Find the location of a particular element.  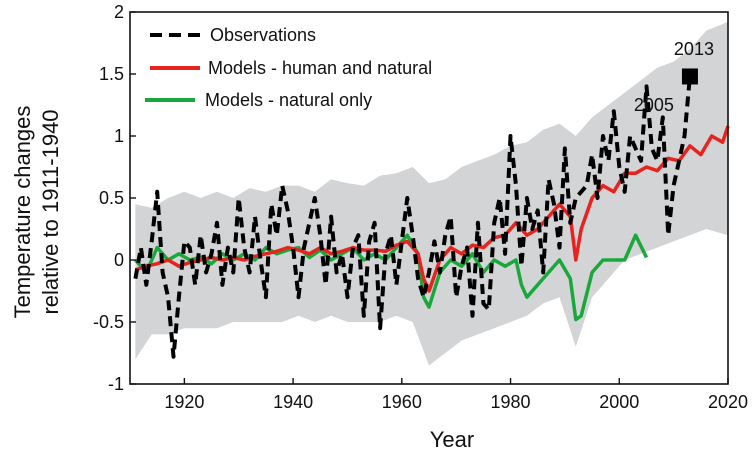

x-axis-title: Year is located at coordinates (452, 439).